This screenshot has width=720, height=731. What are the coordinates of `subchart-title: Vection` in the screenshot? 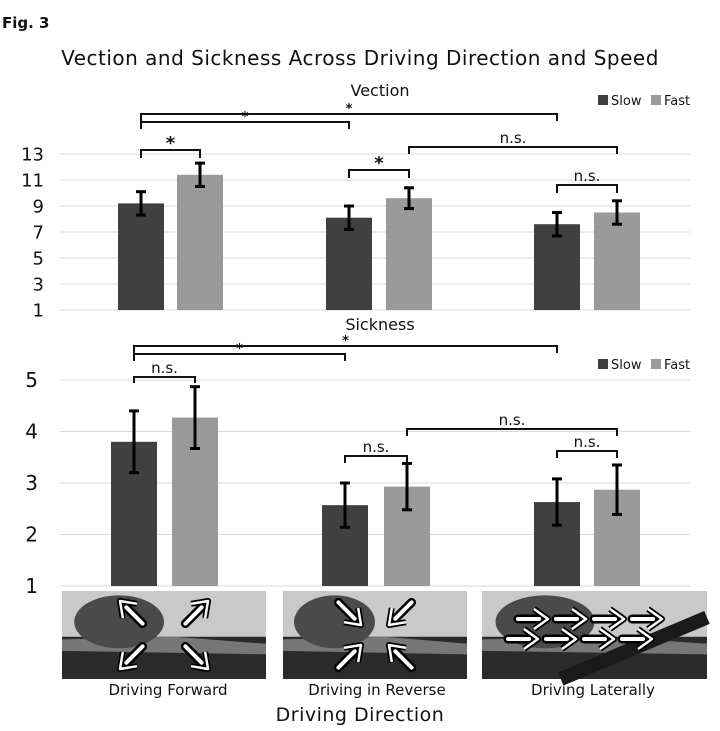 It's located at (380, 90).